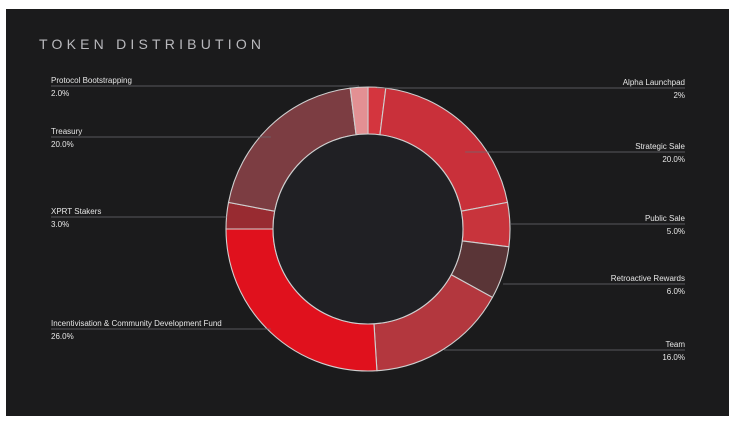 This screenshot has height=422, width=735. What do you see at coordinates (648, 278) in the screenshot?
I see `label-retroactive-rewards: Retroactive Rewards` at bounding box center [648, 278].